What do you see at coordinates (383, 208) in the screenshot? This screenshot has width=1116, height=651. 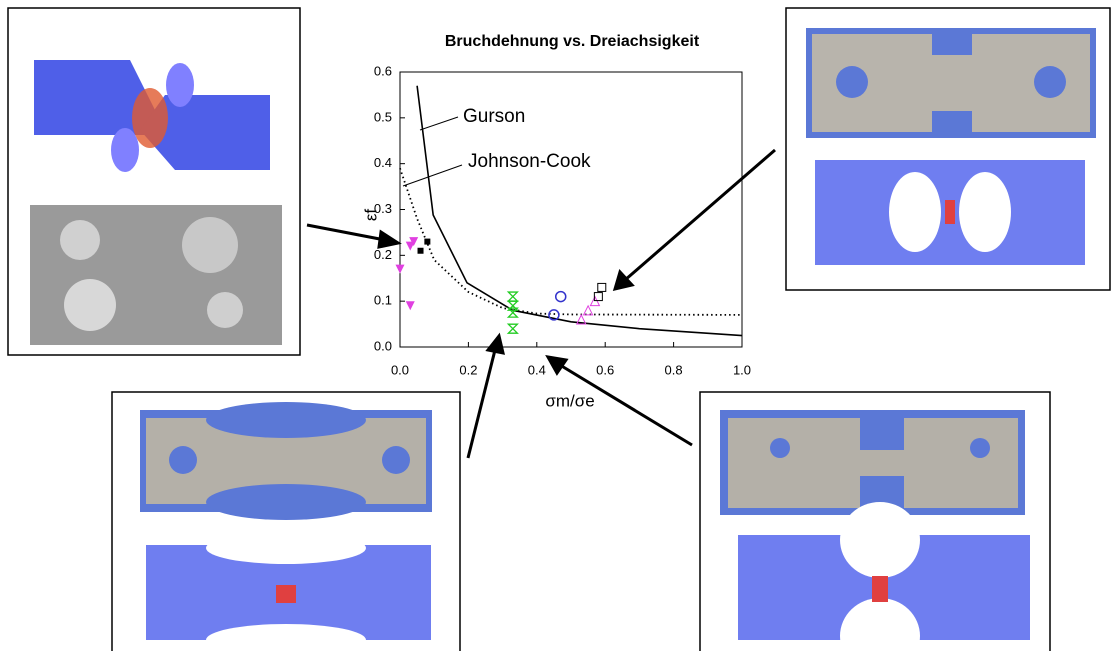 I see `y-tick-label: 0.3` at bounding box center [383, 208].